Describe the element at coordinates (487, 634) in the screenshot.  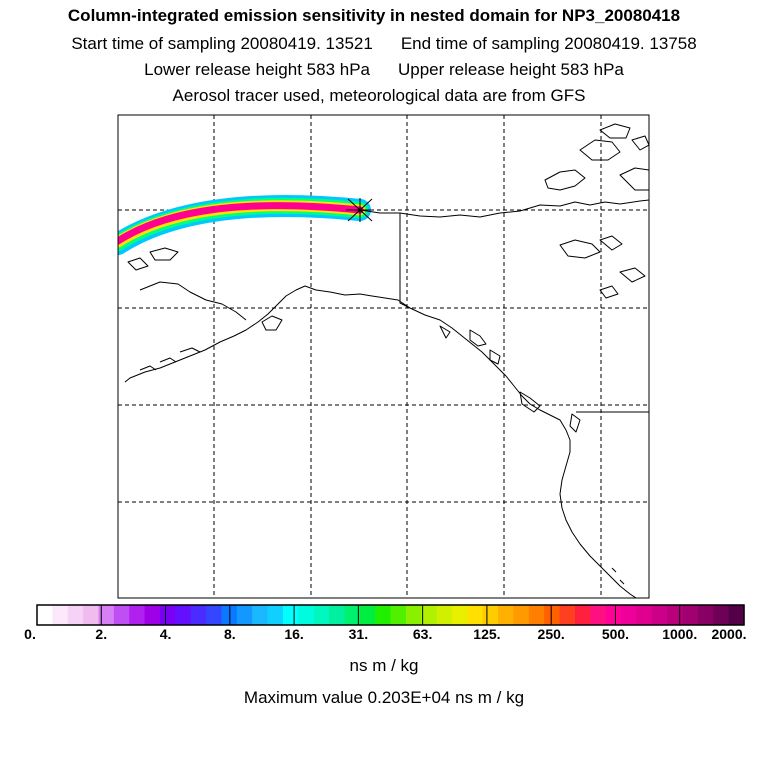
I see `colorbar-tick-label: 125.` at that location.